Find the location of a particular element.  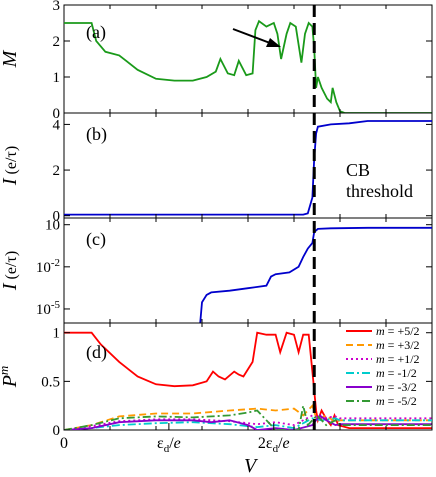

y-tick-label: 10⁻² is located at coordinates (48, 266).